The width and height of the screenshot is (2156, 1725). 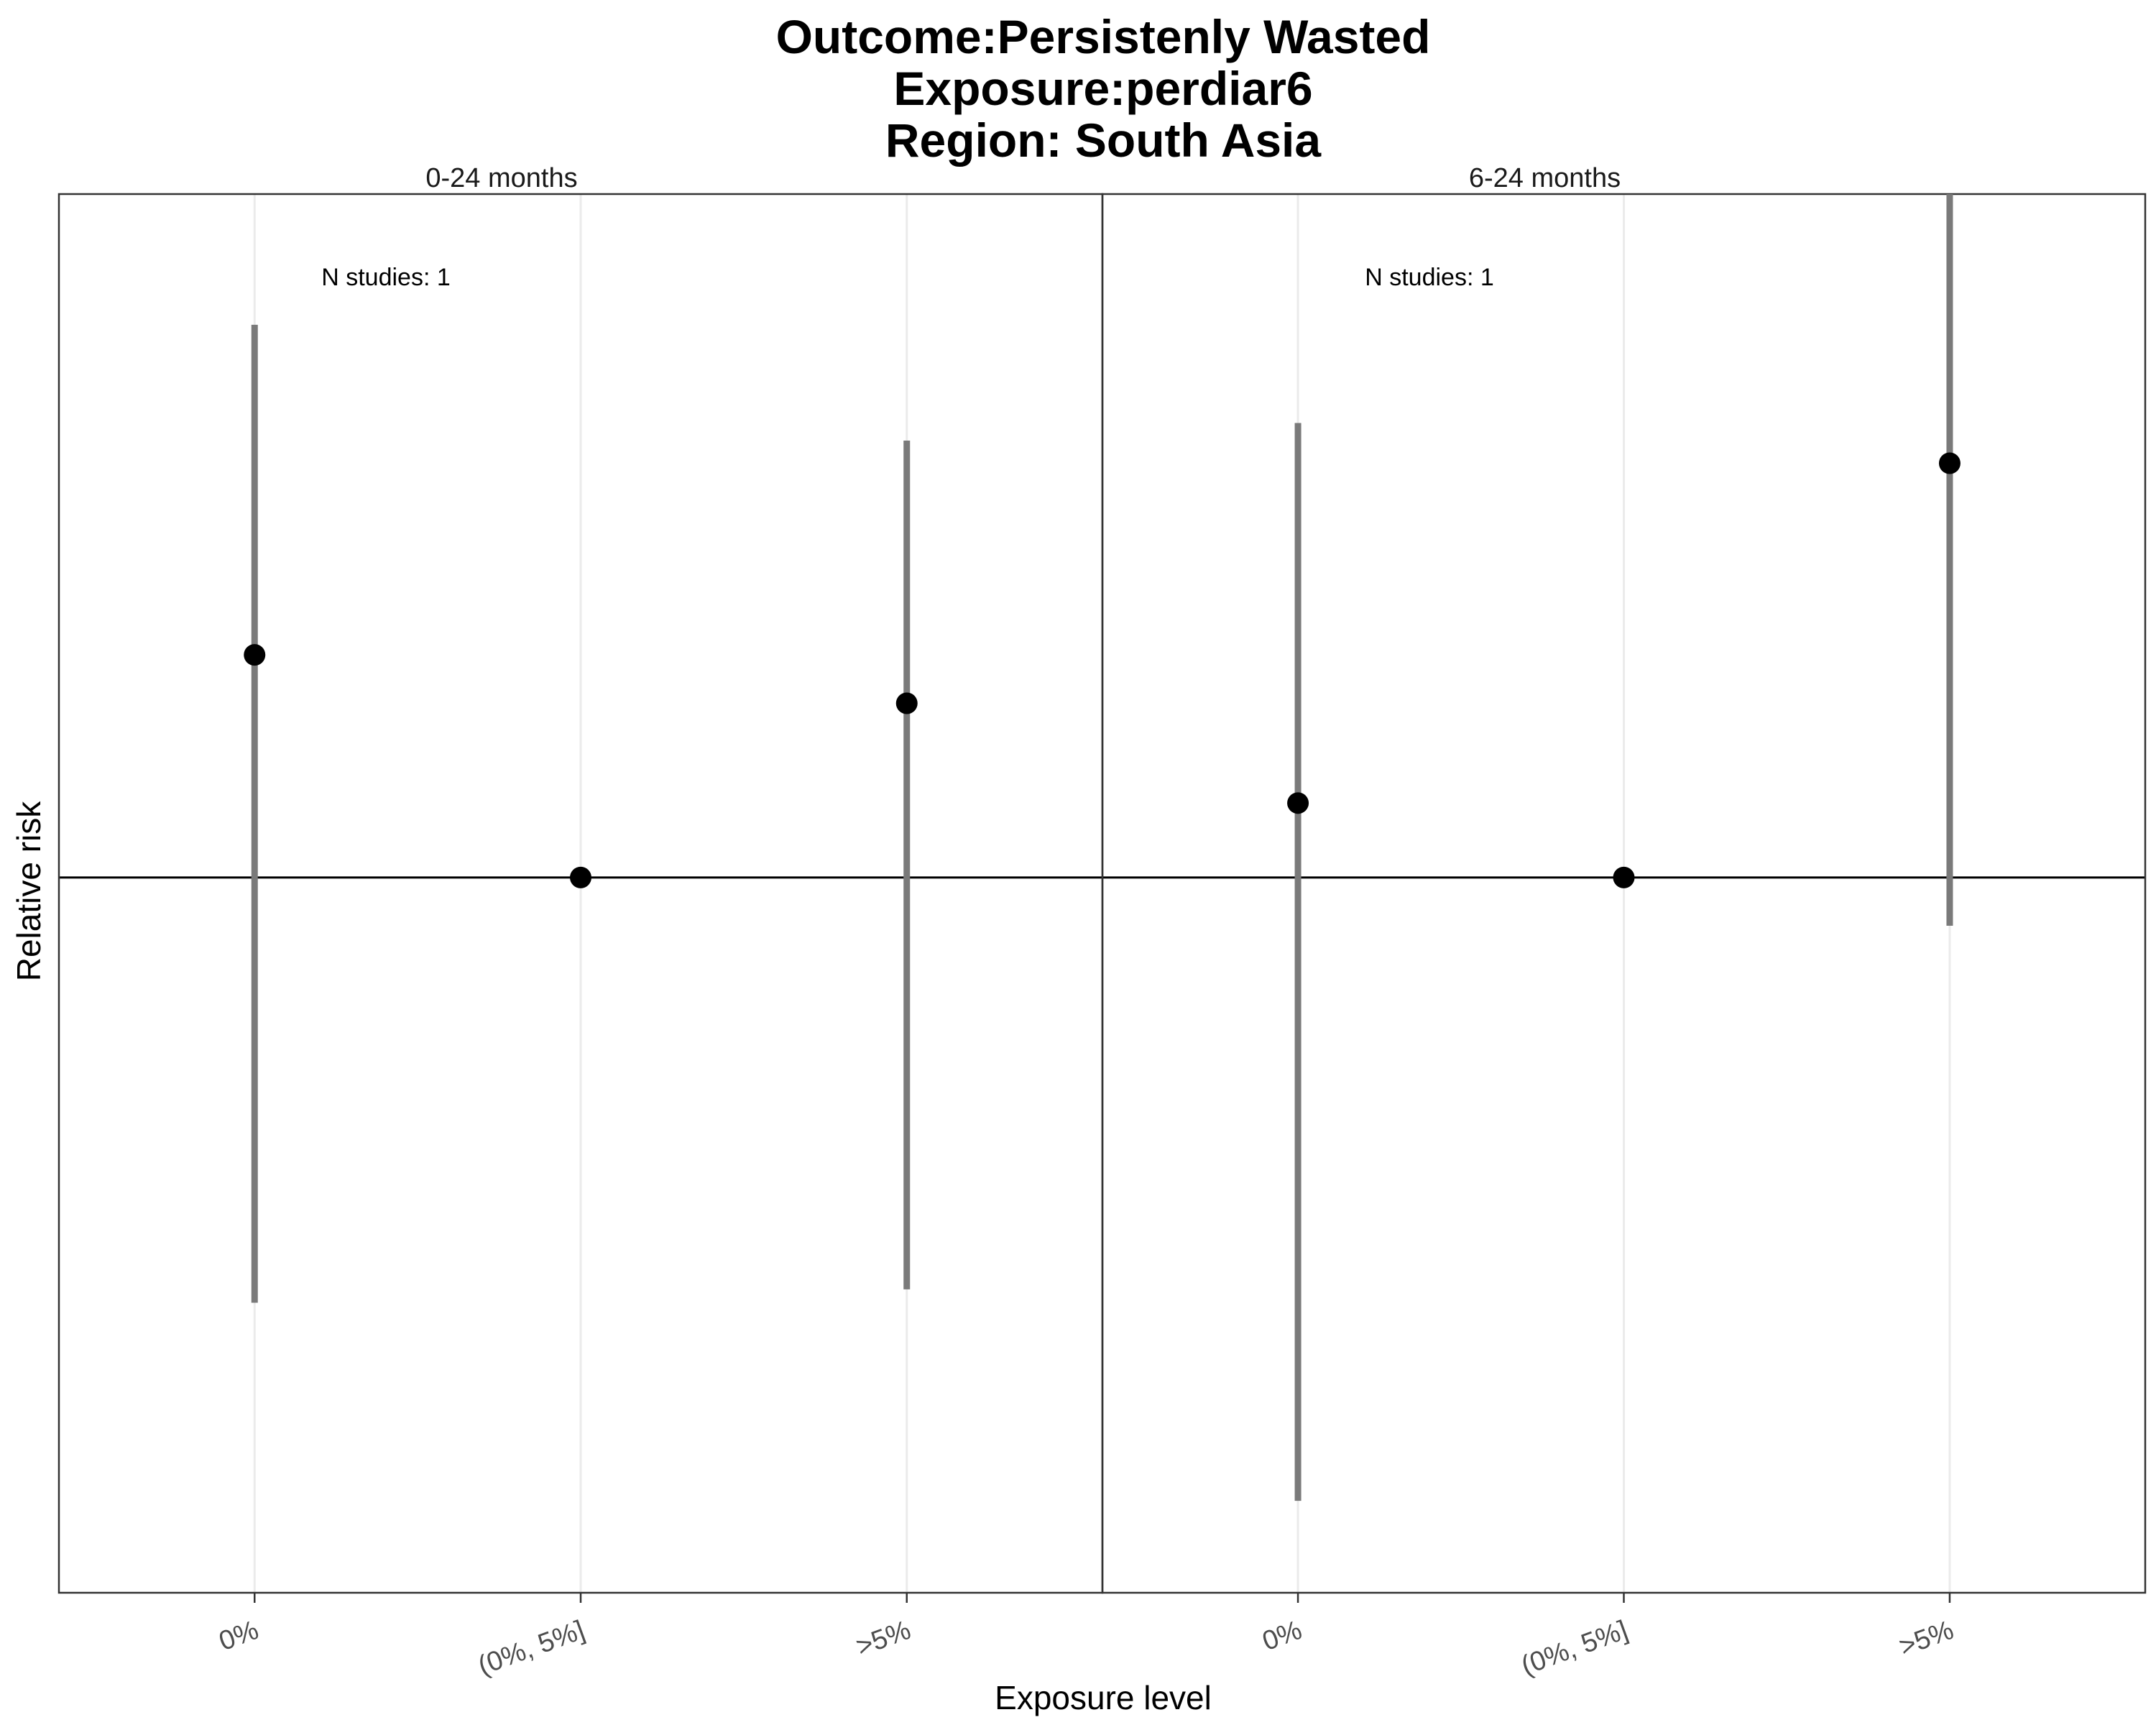 I want to click on x-axis-title: Exposure level, so click(x=1103, y=1697).